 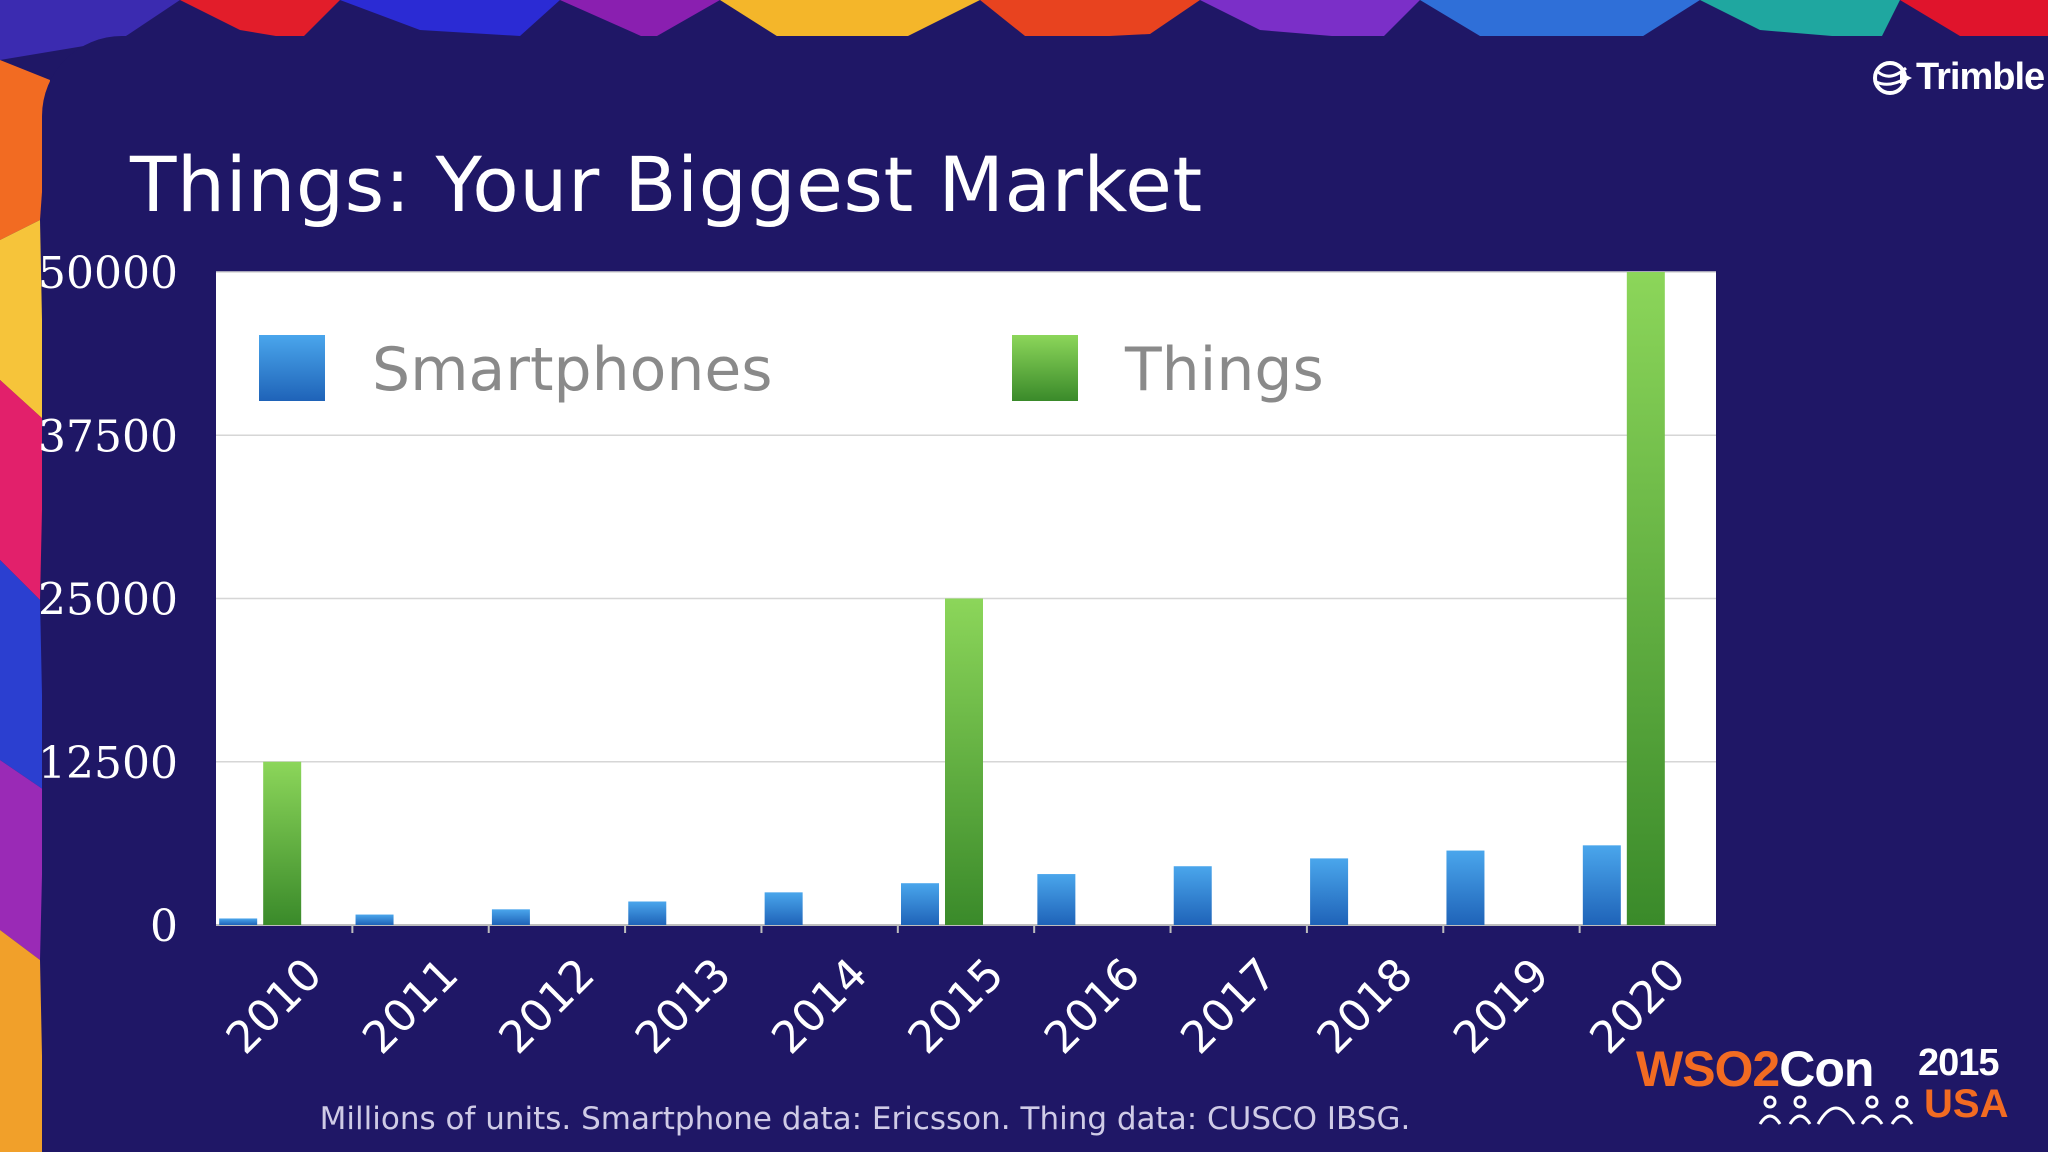 What do you see at coordinates (108, 273) in the screenshot?
I see `y-tick-label: 50000` at bounding box center [108, 273].